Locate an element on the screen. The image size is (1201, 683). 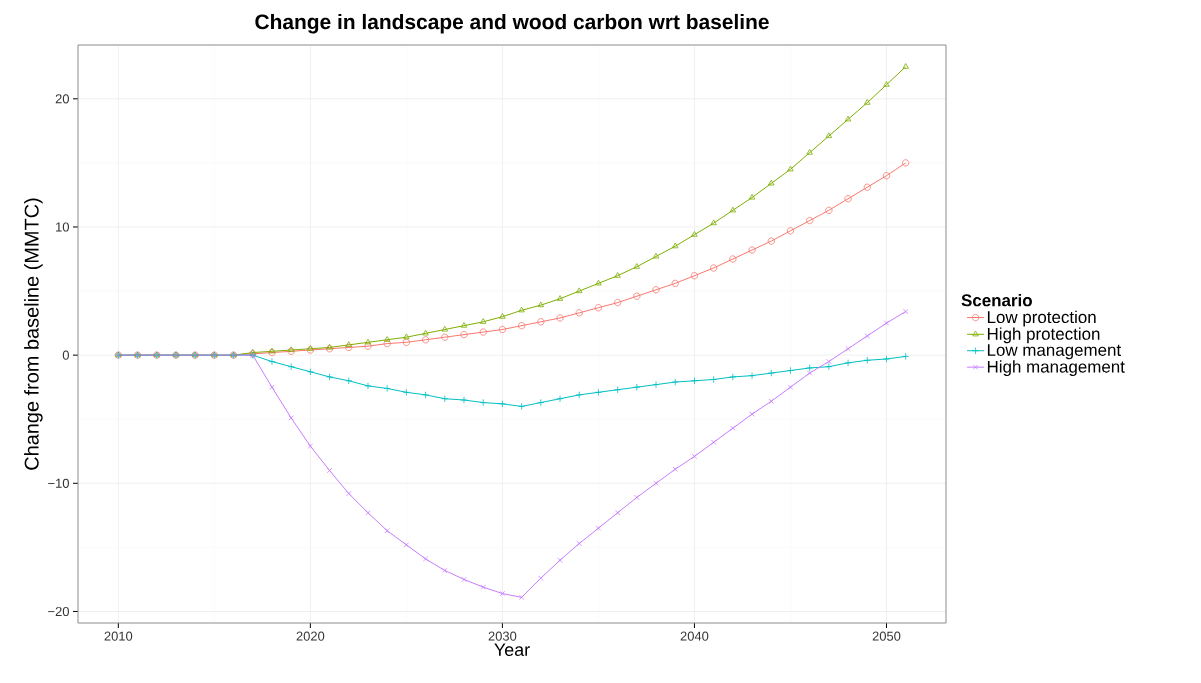
chart-title: Change in landscape and wood carbon wrt baseline is located at coordinates (512, 23).